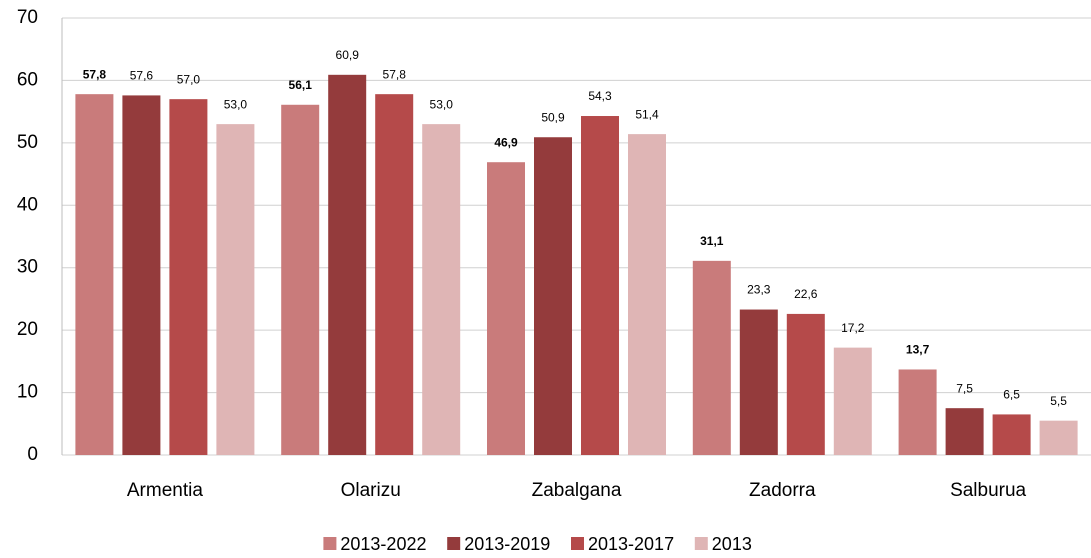 This screenshot has width=1091, height=558. Describe the element at coordinates (383, 544) in the screenshot. I see `legend-label: 2013-2022` at that location.